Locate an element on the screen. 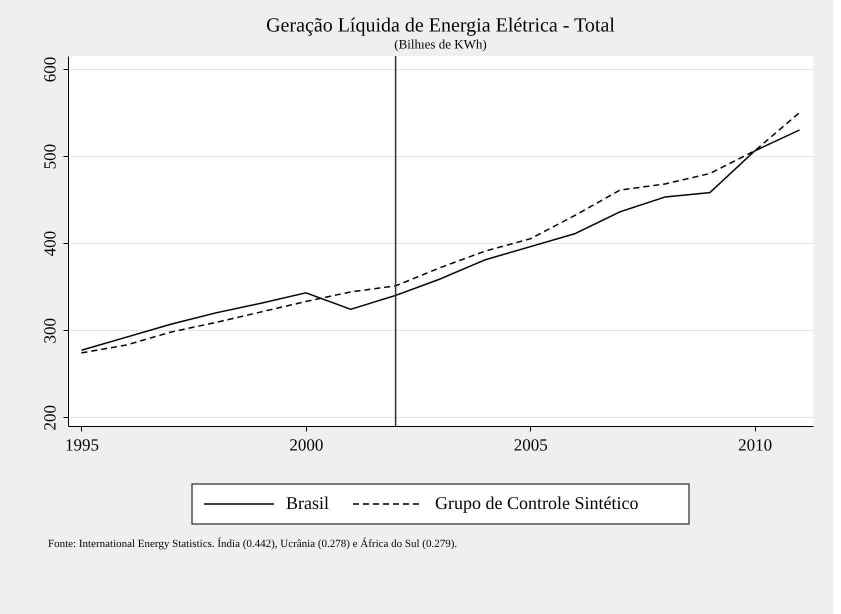 The width and height of the screenshot is (841, 614). y-tick-label: 300 is located at coordinates (50, 331).